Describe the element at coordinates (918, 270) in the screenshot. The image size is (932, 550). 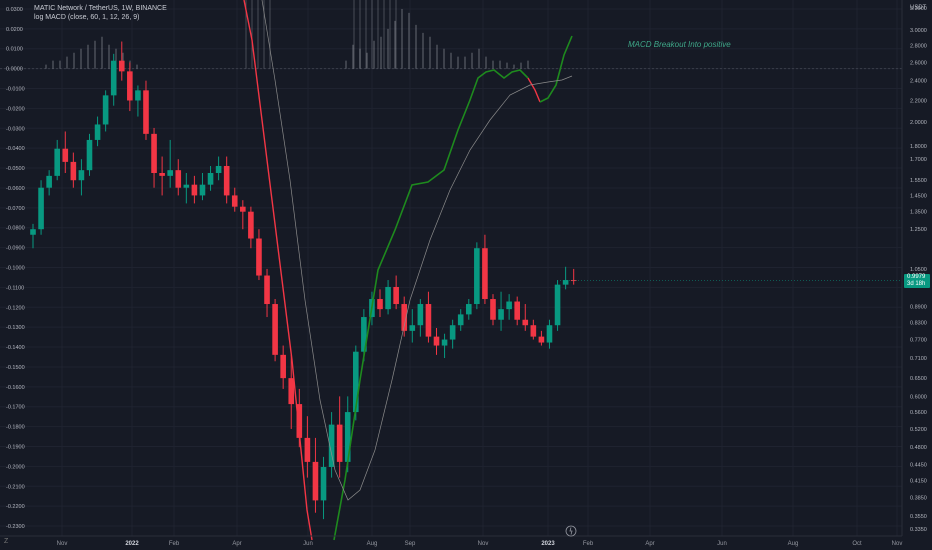
I see `price-tick-label: 1.0500` at that location.